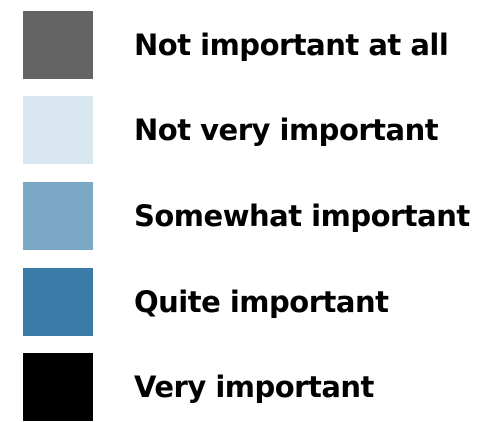 The width and height of the screenshot is (502, 422). I want to click on legend-label: Quite important, so click(261, 302).